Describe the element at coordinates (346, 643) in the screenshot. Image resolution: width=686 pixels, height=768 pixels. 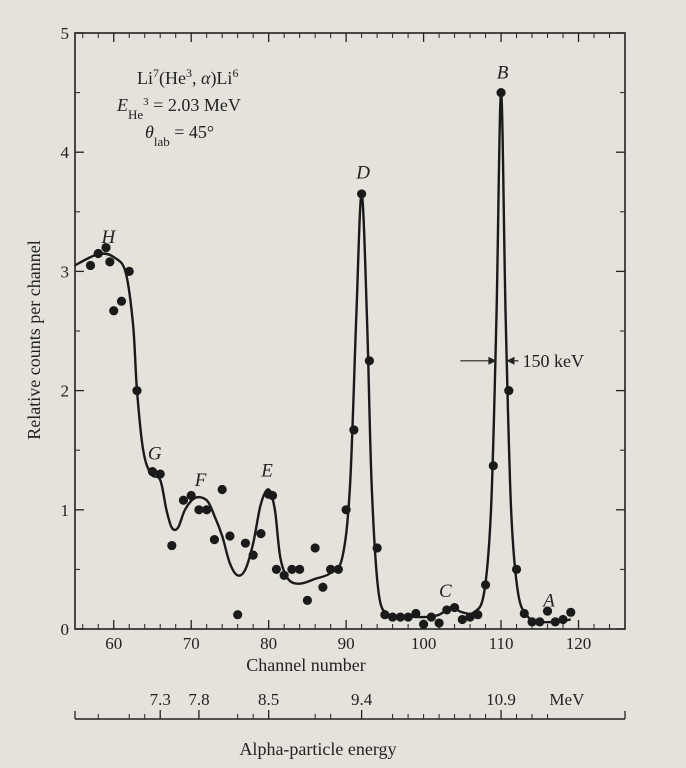
I see `x-tick-label: 90` at that location.